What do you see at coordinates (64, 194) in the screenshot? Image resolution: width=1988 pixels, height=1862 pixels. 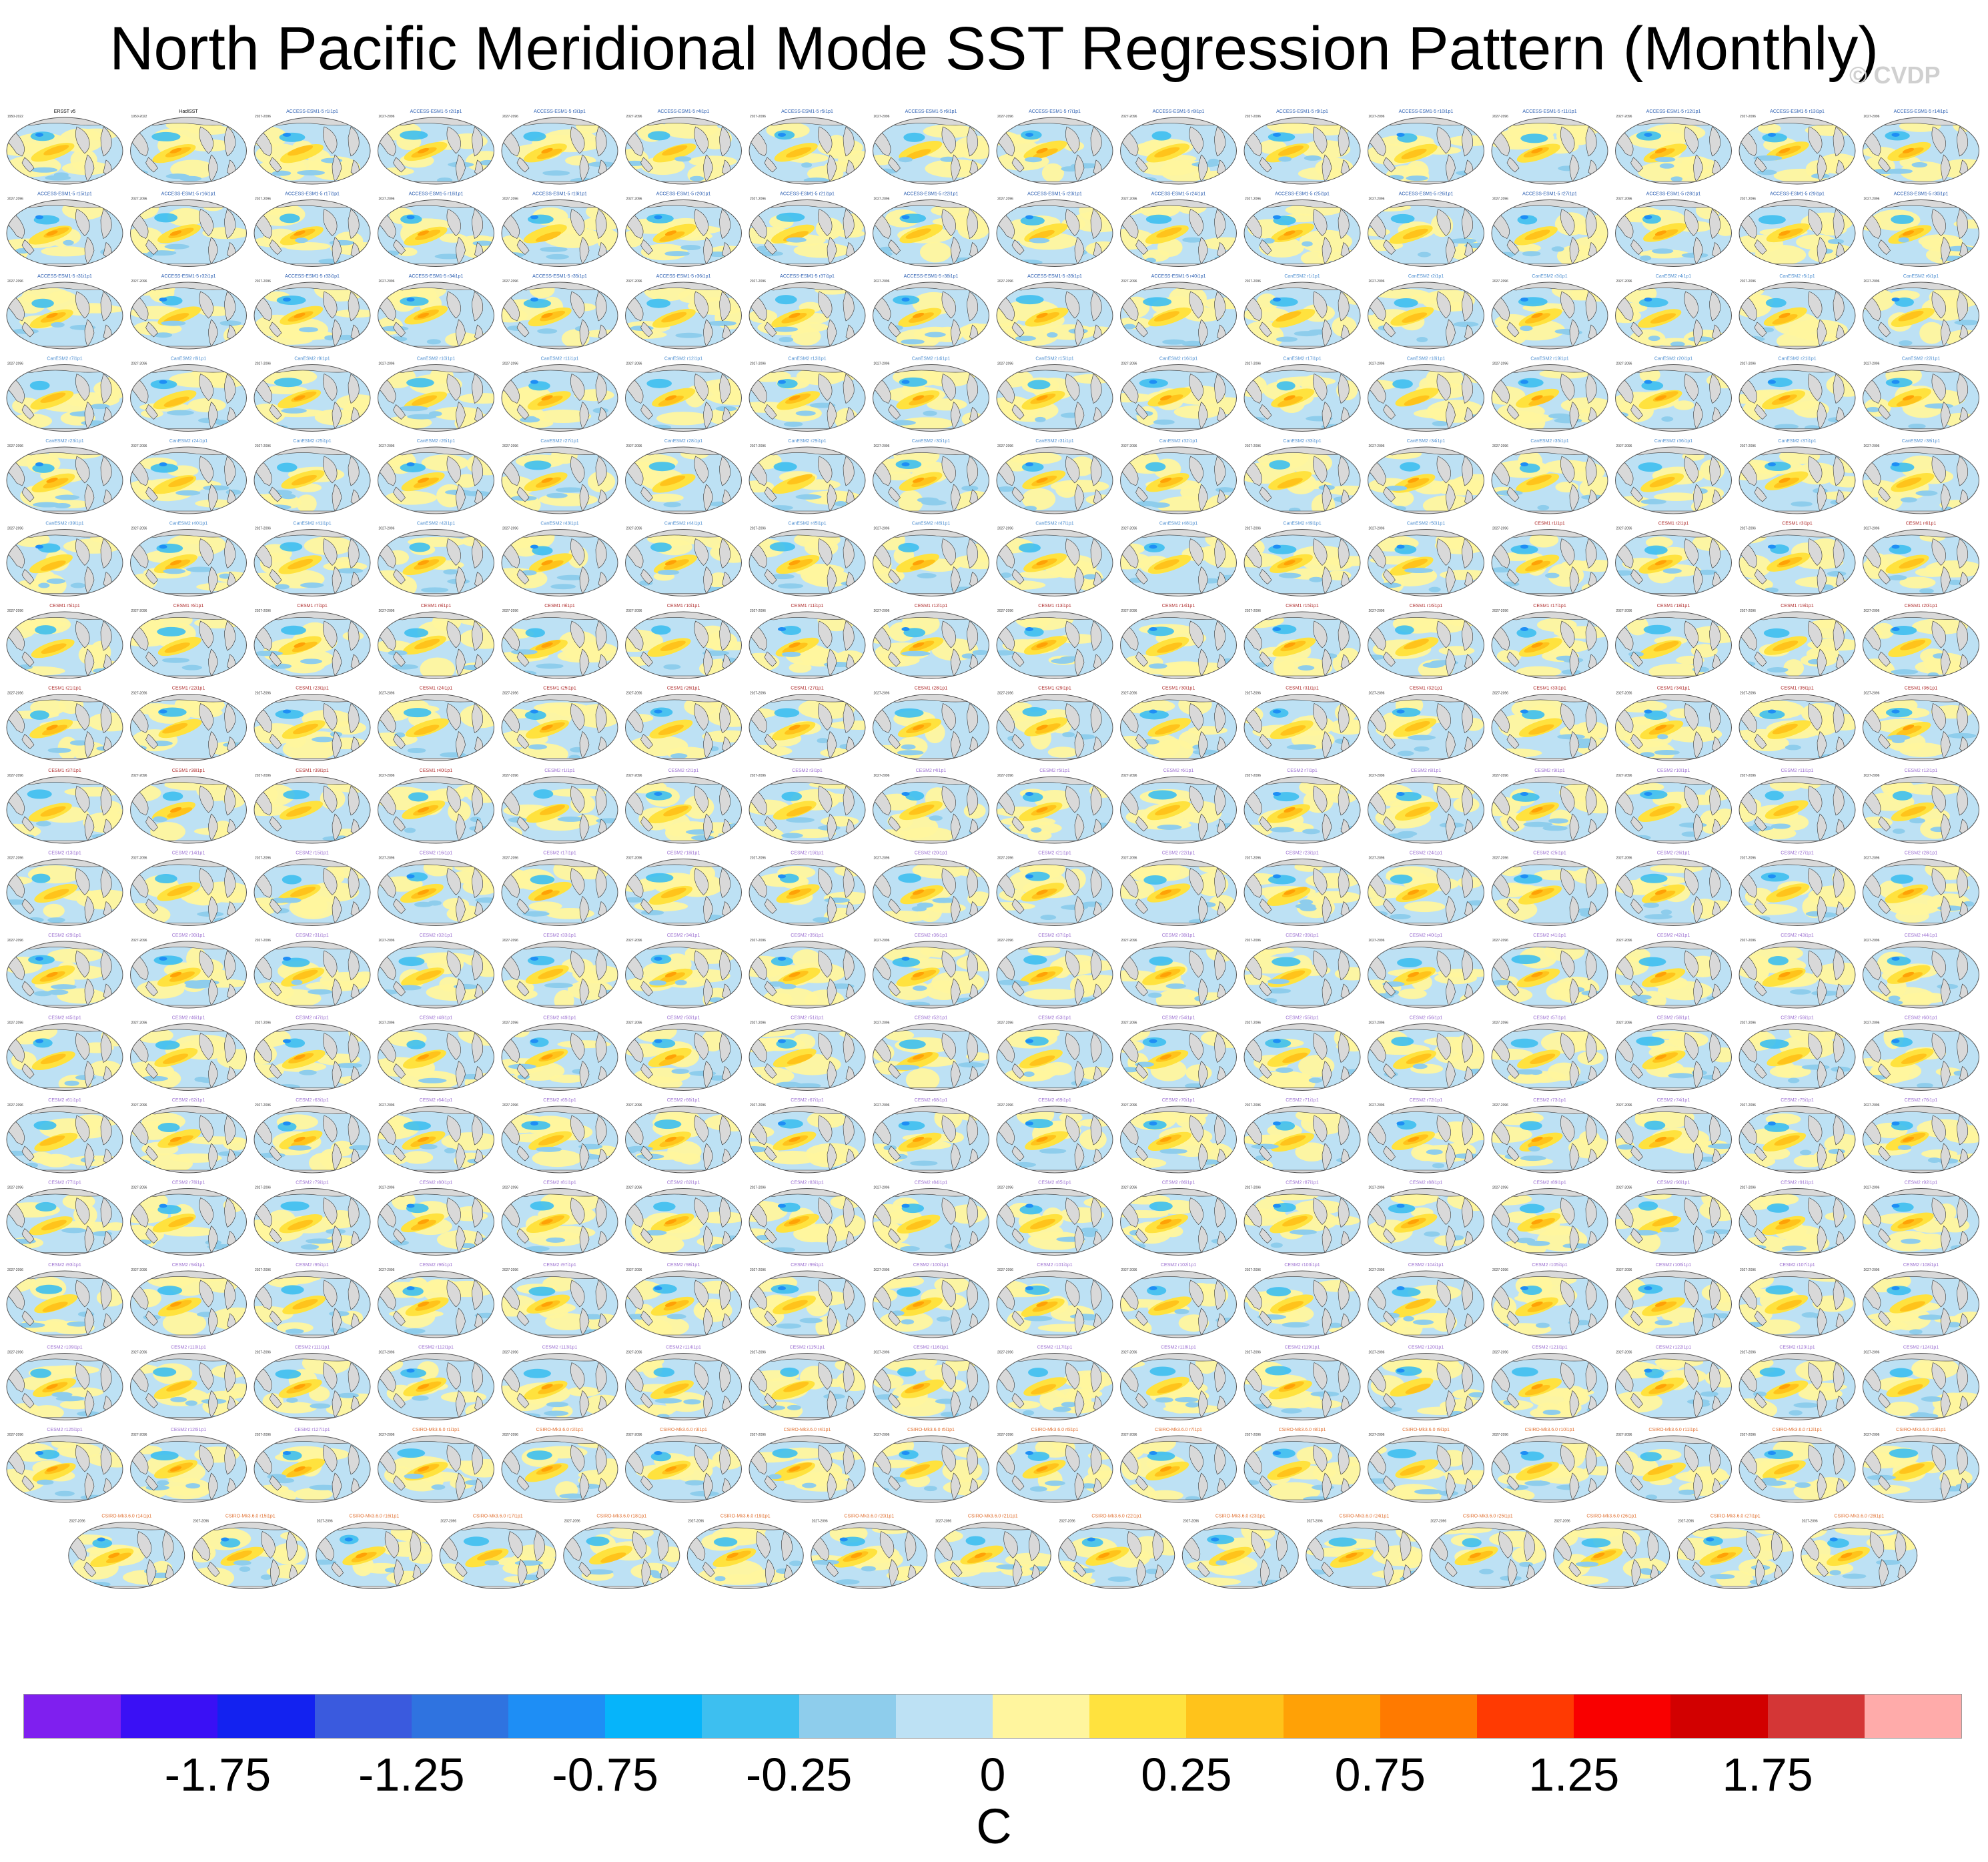 I see `panel-title: ACCESS-ESM1-5 r15i1p1` at bounding box center [64, 194].